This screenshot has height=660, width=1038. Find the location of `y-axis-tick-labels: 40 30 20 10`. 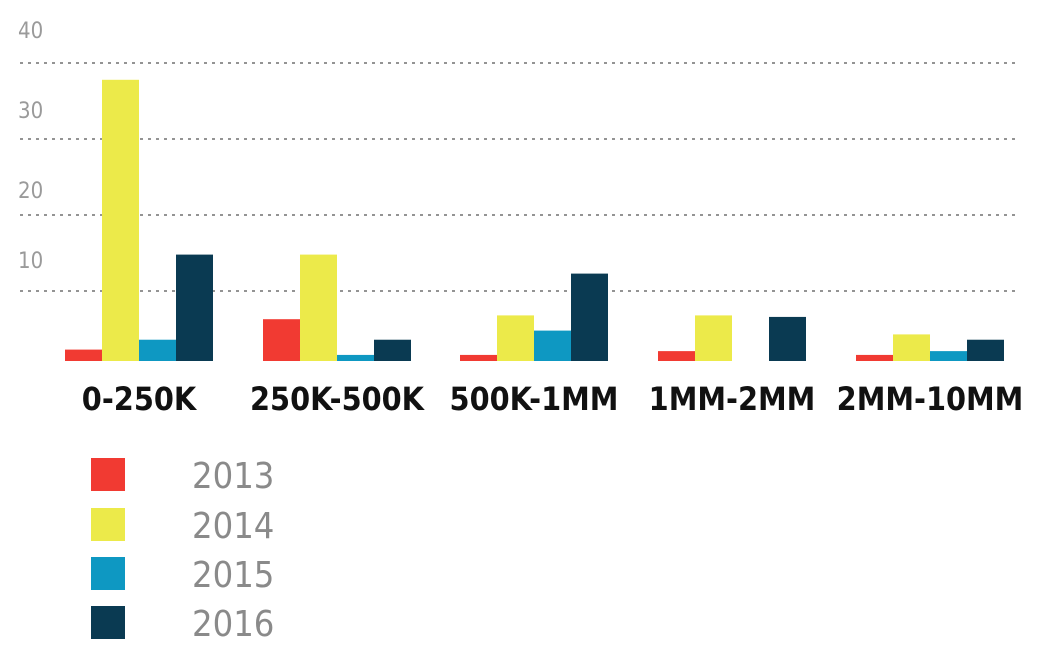

y-axis-tick-labels: 40 30 20 10 is located at coordinates (30, 146).